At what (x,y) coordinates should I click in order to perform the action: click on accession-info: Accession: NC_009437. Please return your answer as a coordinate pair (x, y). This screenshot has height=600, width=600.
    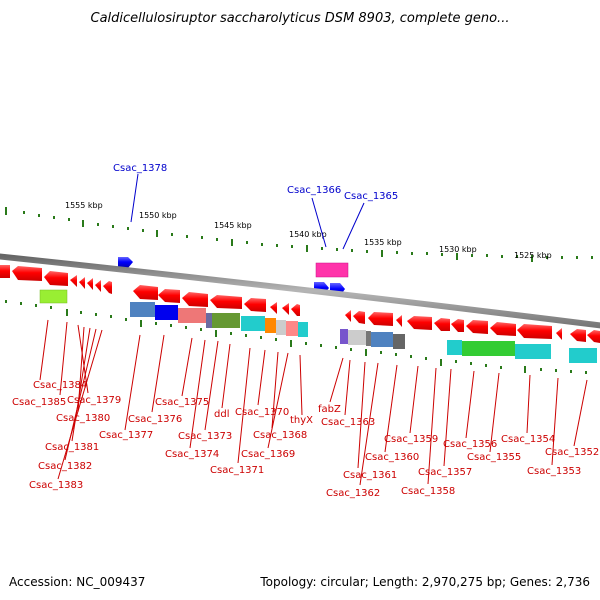
    Looking at the image, I should click on (77, 582).